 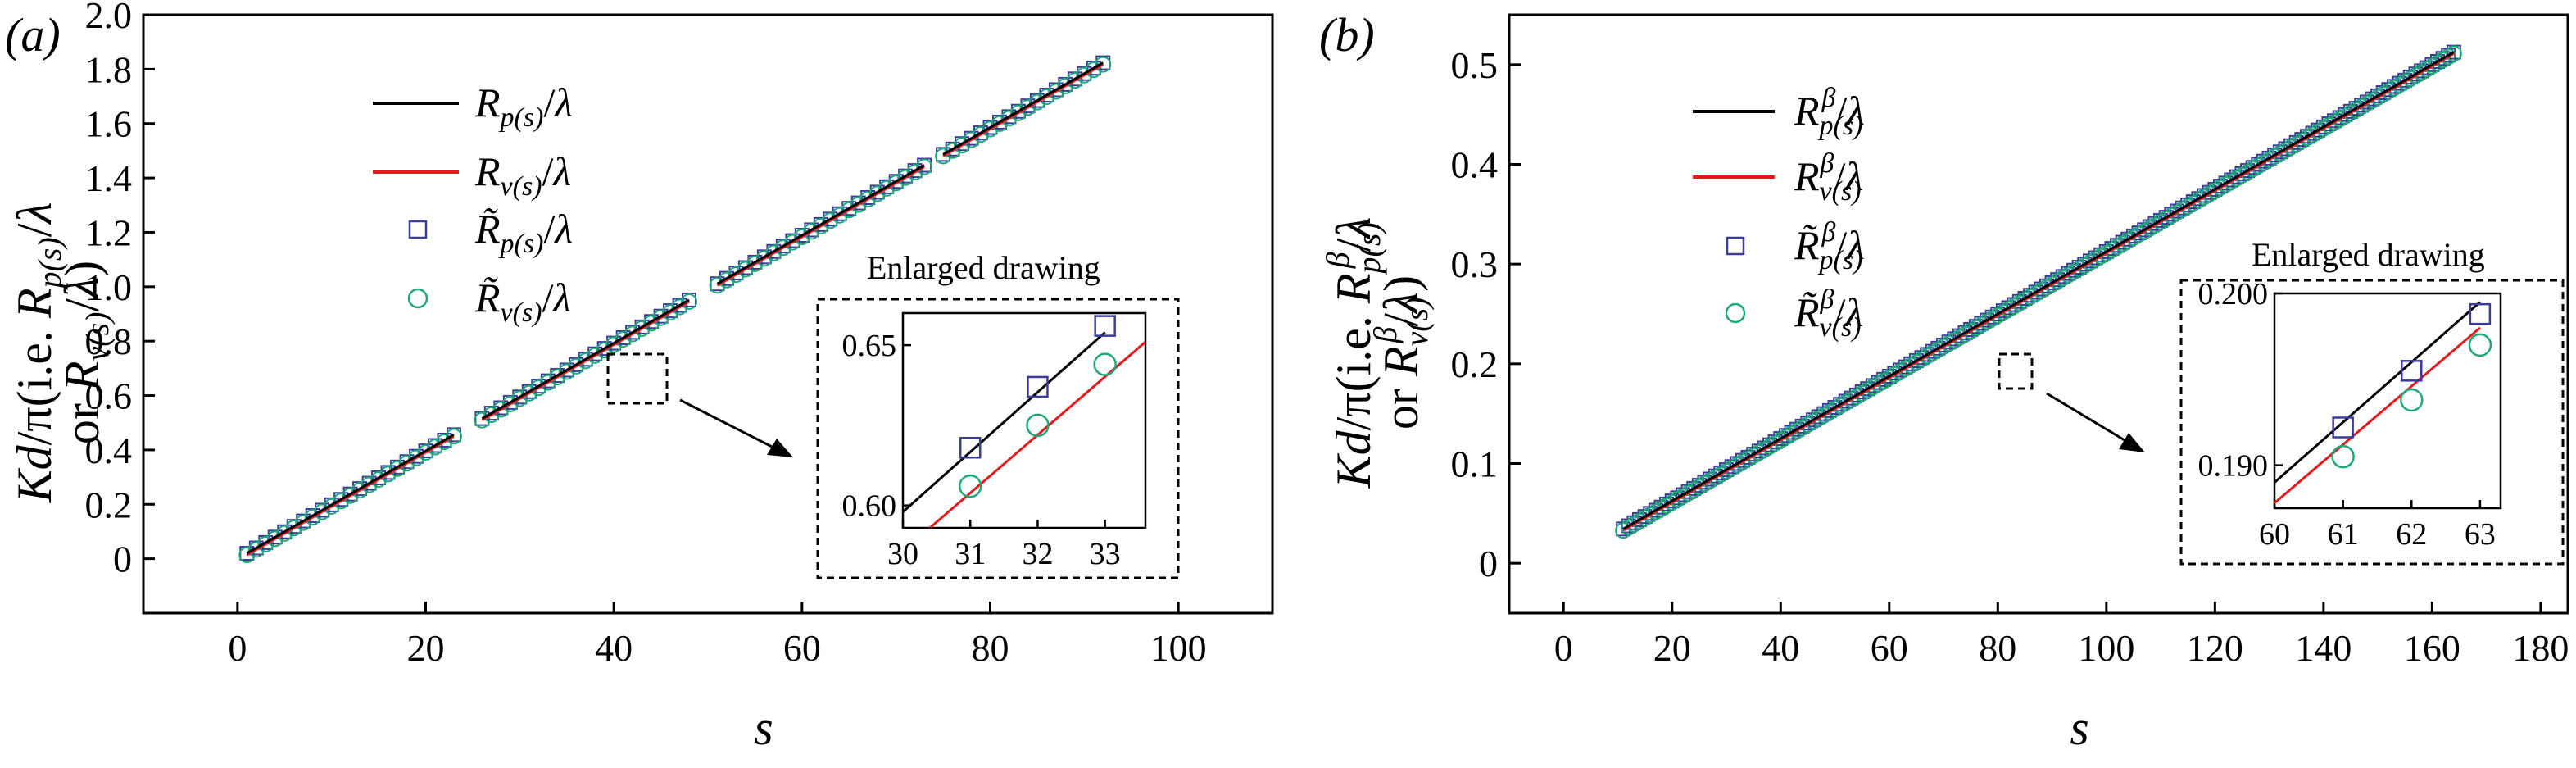 I want to click on panel-b-x-ticks: 0 20 40 60 80 100 120 140 160 180, so click(x=2061, y=635).